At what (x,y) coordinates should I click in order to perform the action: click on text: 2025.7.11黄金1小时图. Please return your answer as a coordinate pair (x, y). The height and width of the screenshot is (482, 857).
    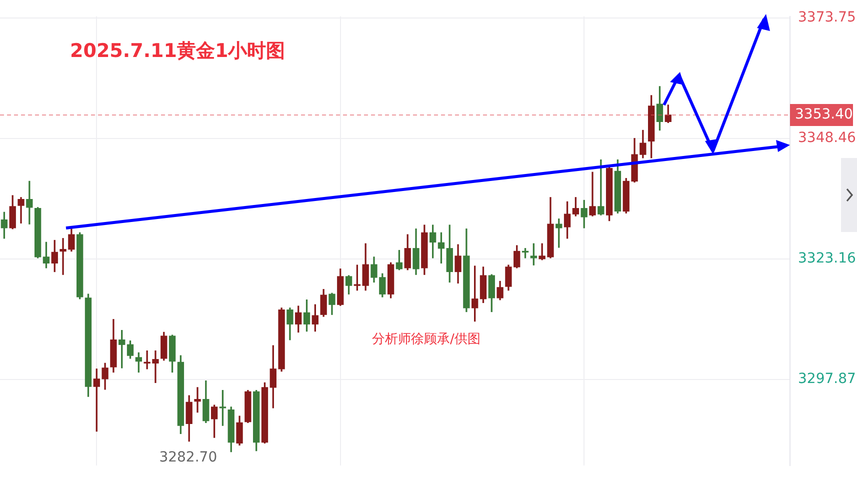
    Looking at the image, I should click on (178, 51).